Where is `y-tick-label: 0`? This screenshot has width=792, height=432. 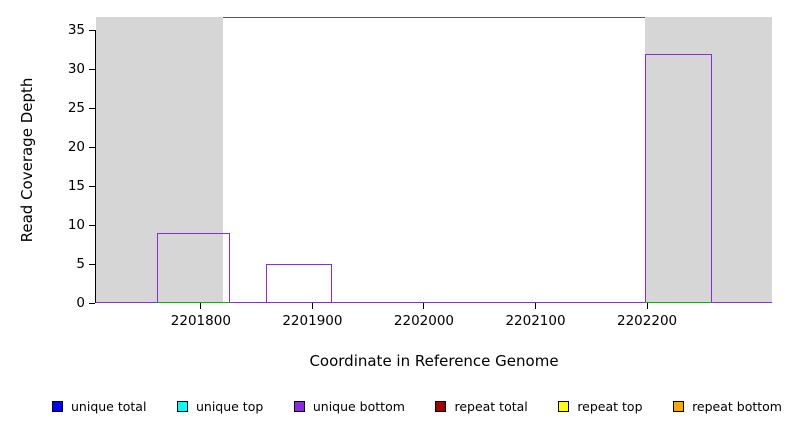
y-tick-label: 0 is located at coordinates (80, 303).